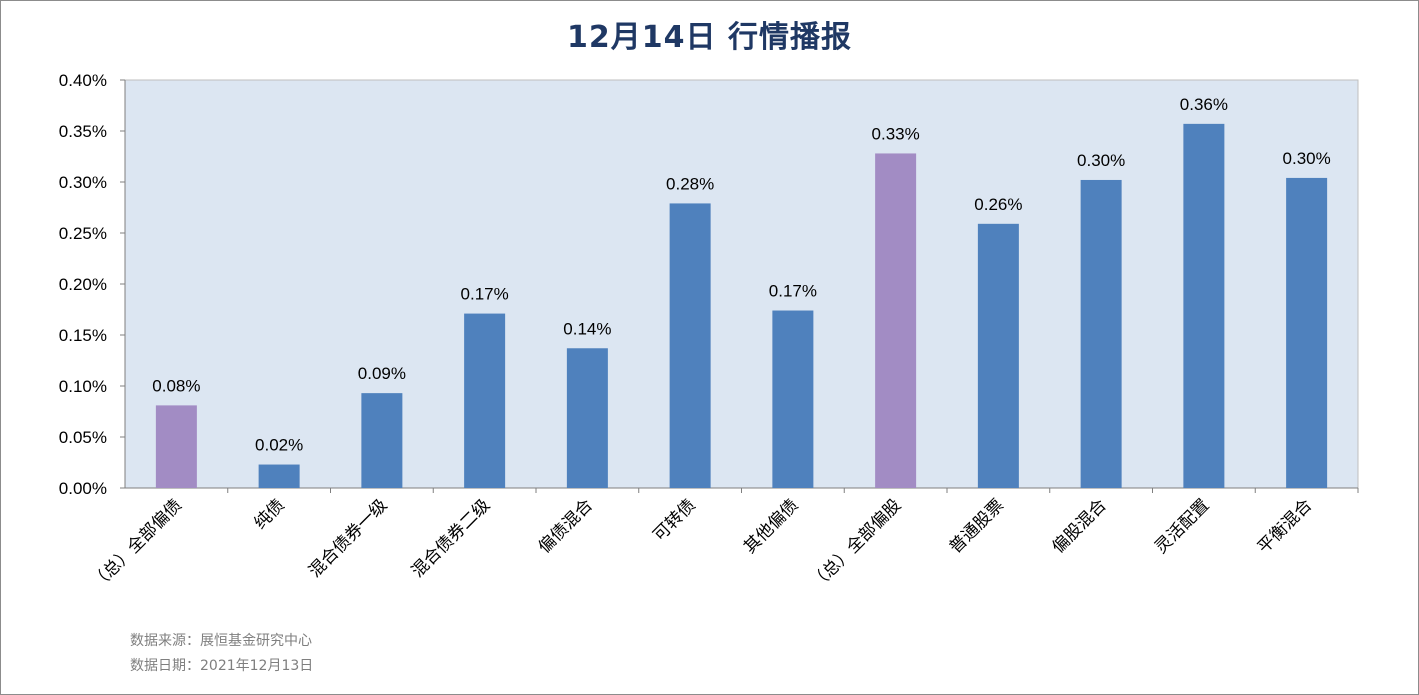  Describe the element at coordinates (566, 526) in the screenshot. I see `category-label: 偏债混合` at that location.